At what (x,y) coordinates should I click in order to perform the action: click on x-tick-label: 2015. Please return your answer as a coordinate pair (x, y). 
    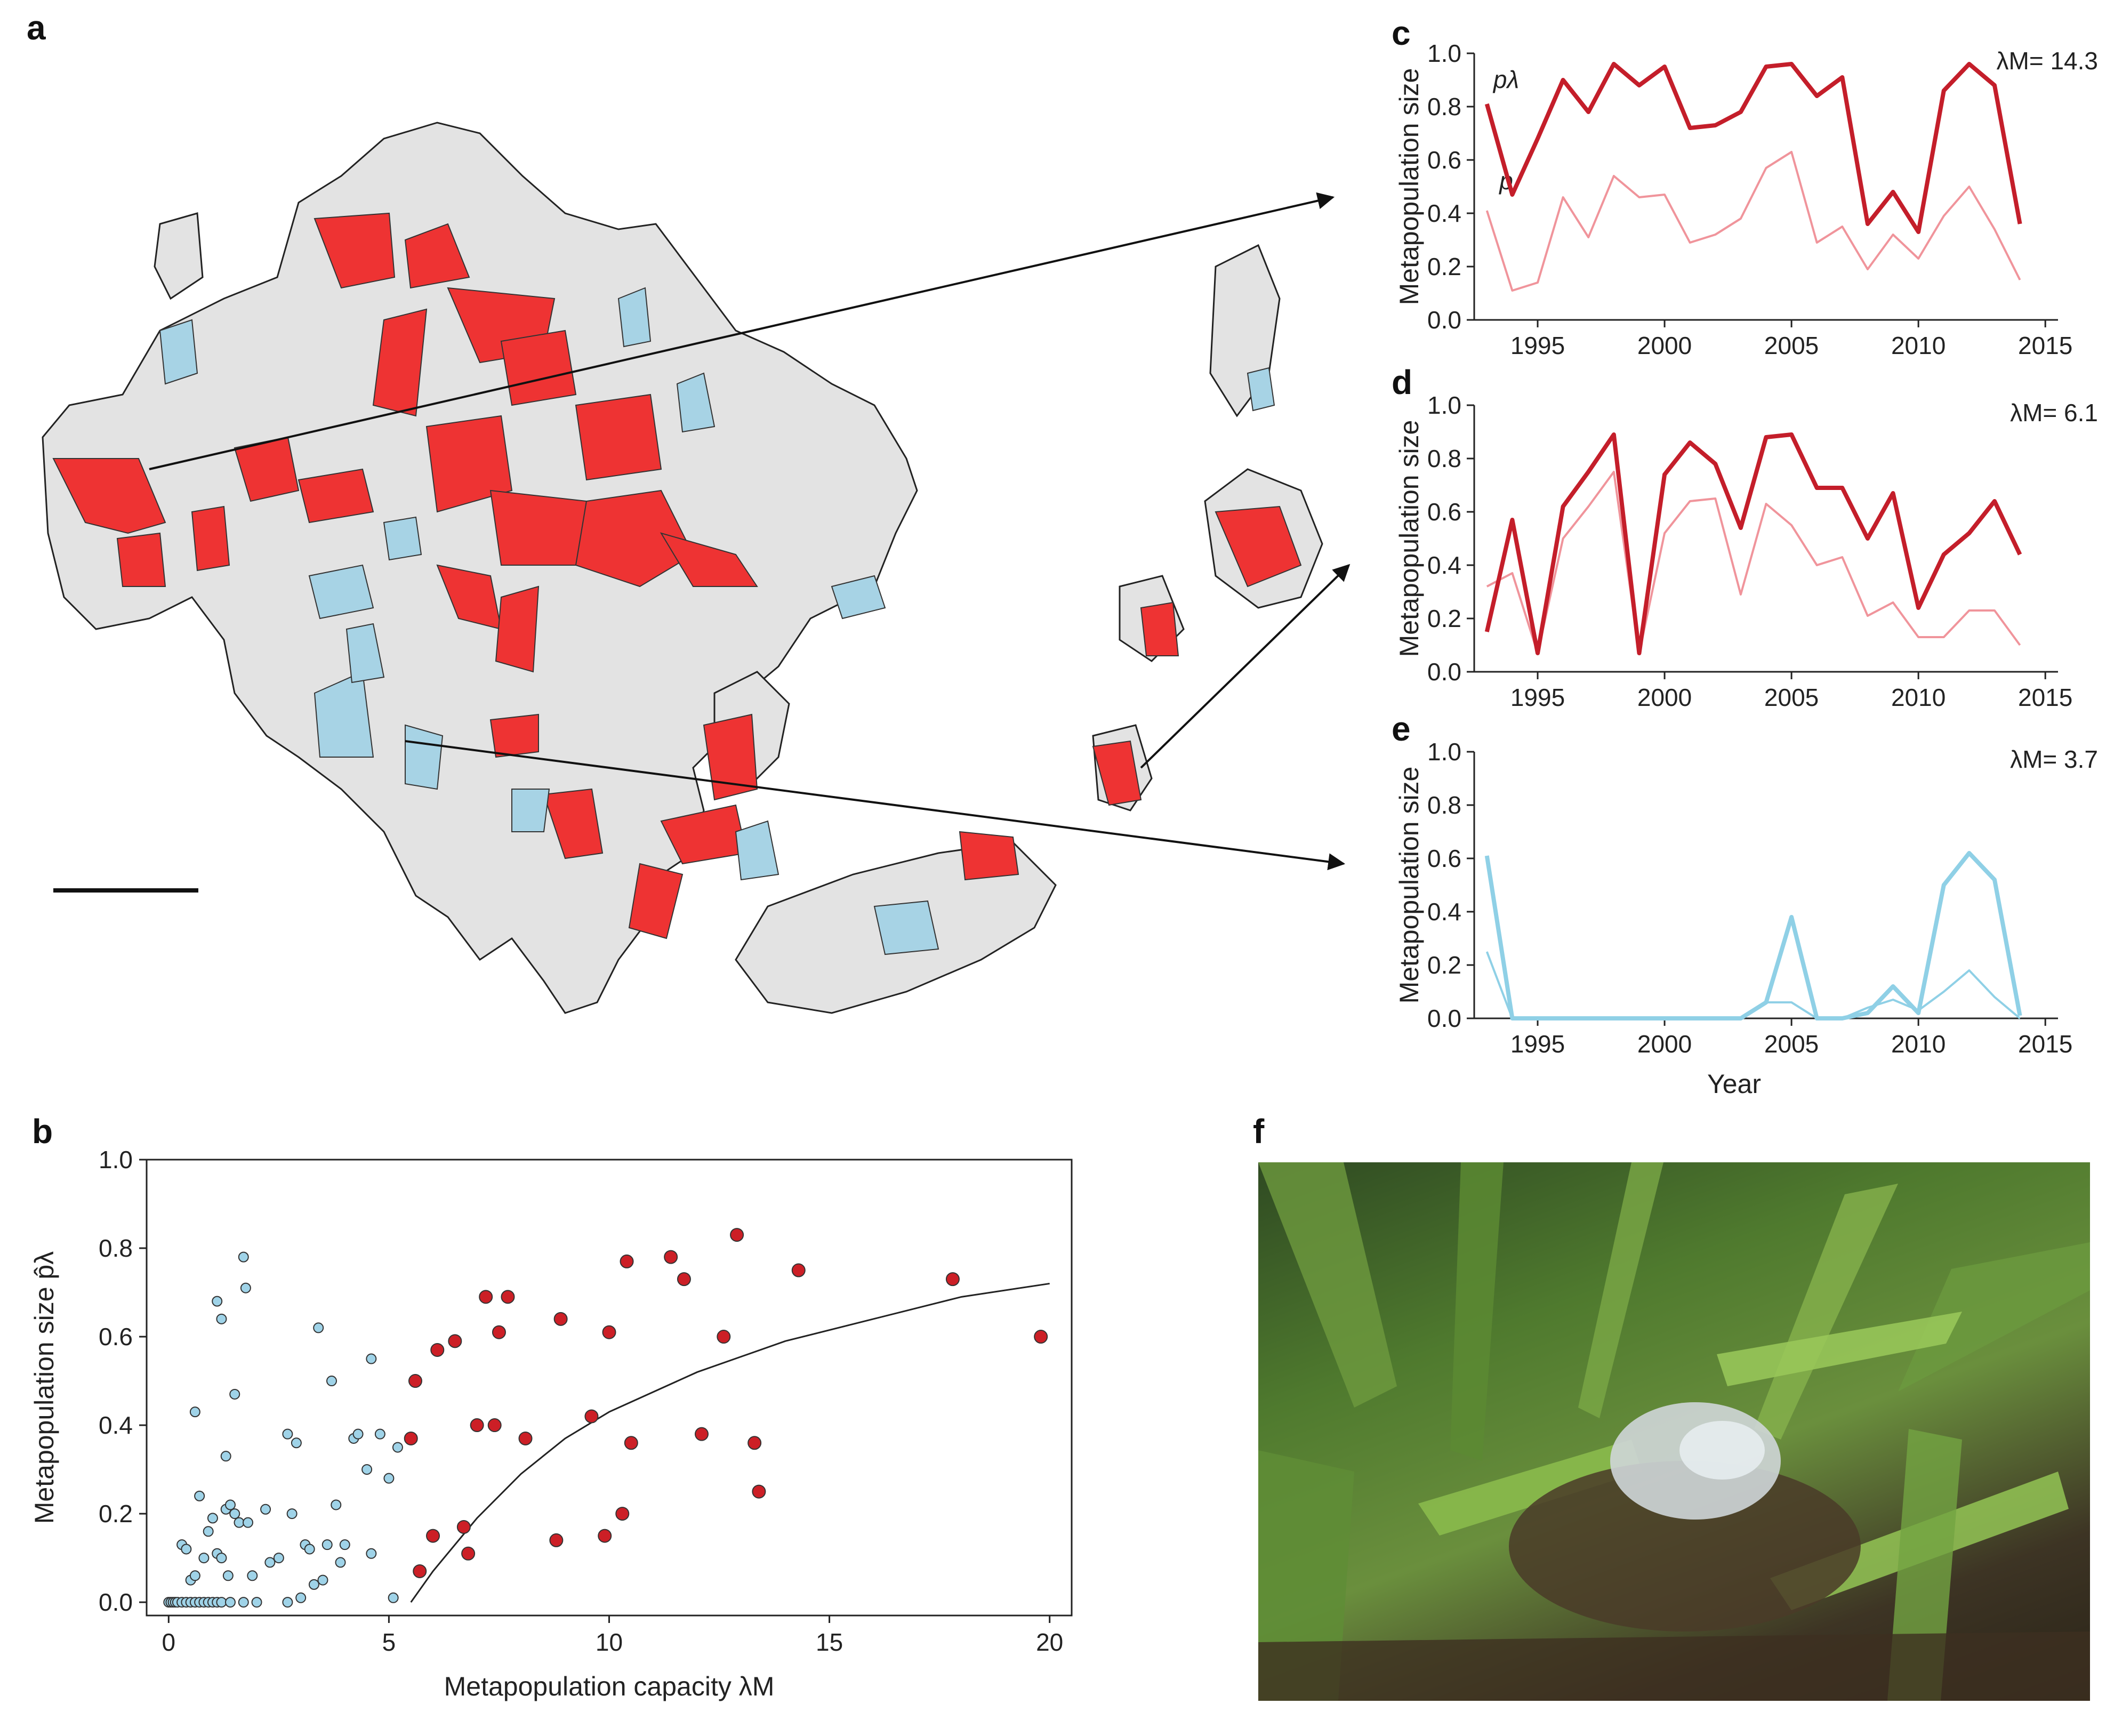
    Looking at the image, I should click on (2045, 698).